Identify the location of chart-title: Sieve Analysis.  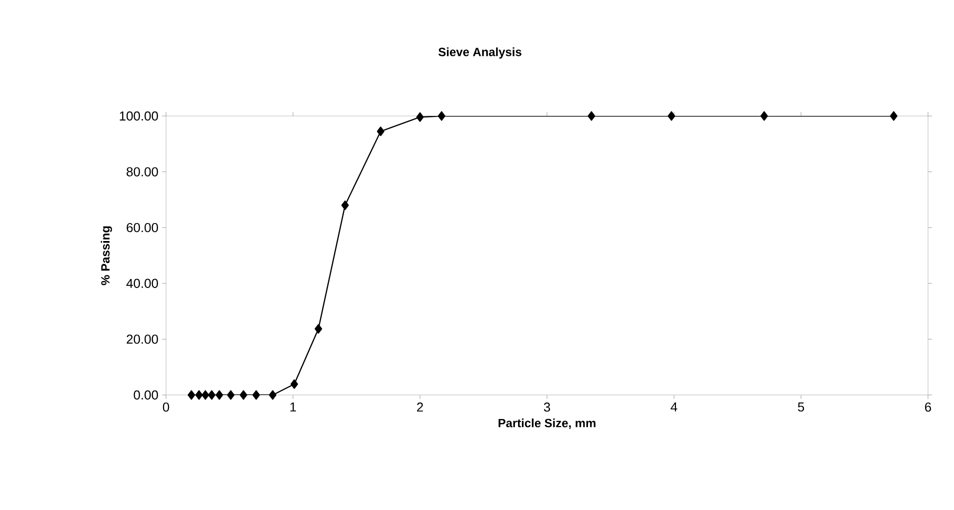
(480, 53).